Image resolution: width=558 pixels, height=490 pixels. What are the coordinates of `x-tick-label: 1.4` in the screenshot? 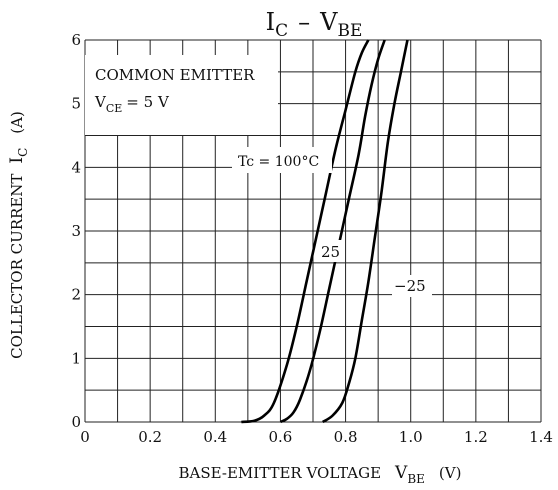 It's located at (541, 437).